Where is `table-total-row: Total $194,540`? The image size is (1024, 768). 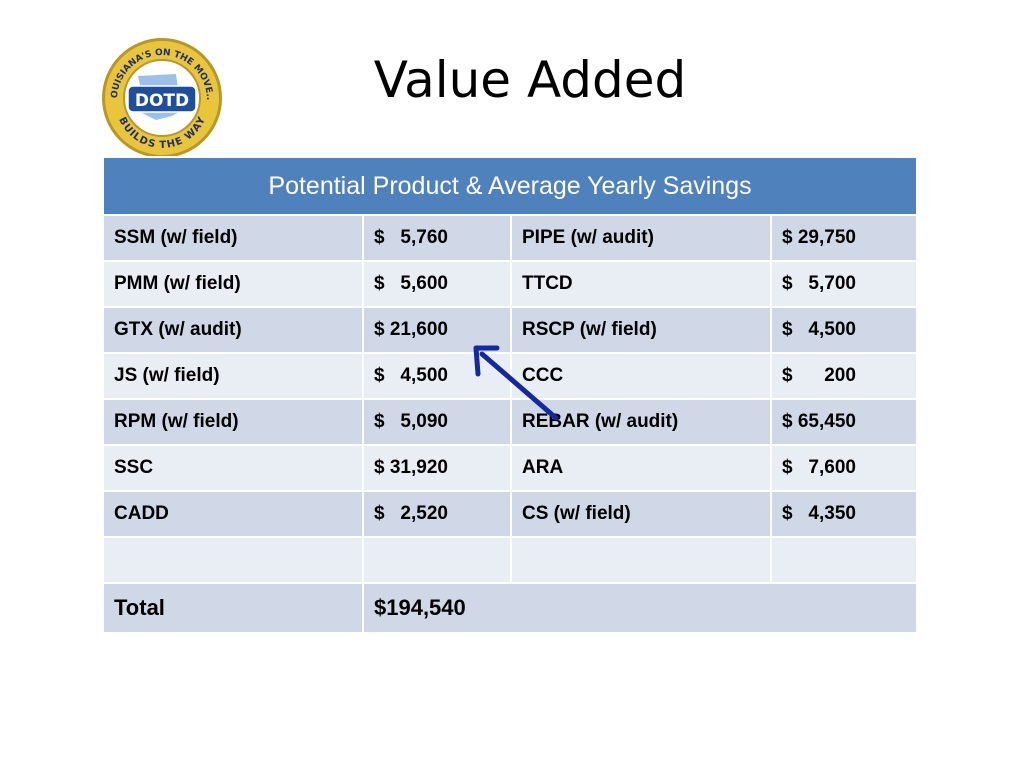 table-total-row: Total $194,540 is located at coordinates (510, 608).